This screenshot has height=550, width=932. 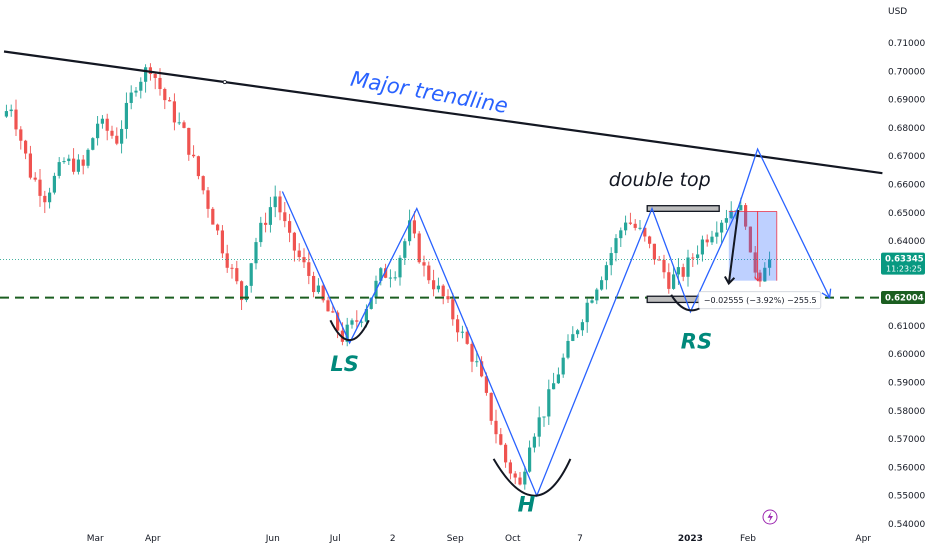 I want to click on x-tick-label: Sep, so click(x=455, y=539).